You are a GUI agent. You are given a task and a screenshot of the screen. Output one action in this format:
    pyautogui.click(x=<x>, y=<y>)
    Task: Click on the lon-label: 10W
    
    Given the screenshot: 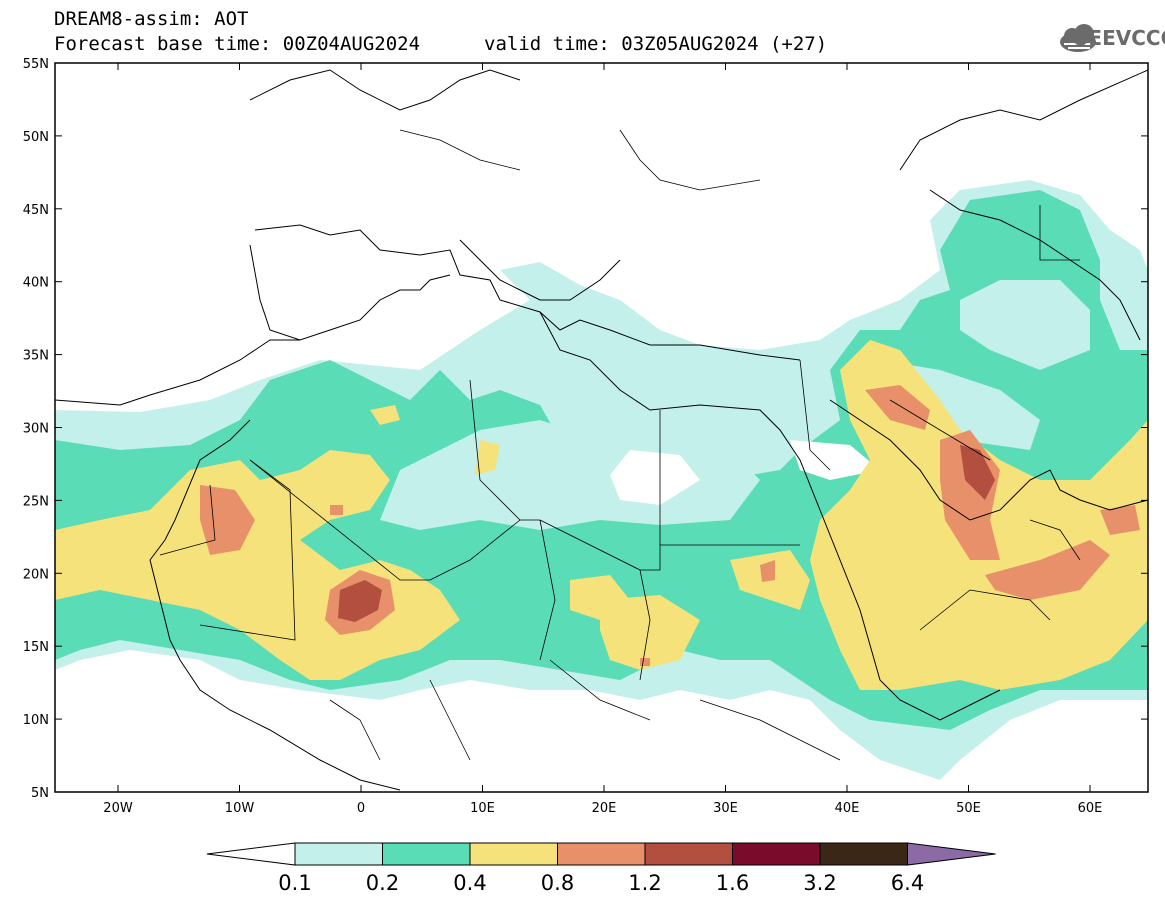 What is the action you would take?
    pyautogui.click(x=240, y=808)
    